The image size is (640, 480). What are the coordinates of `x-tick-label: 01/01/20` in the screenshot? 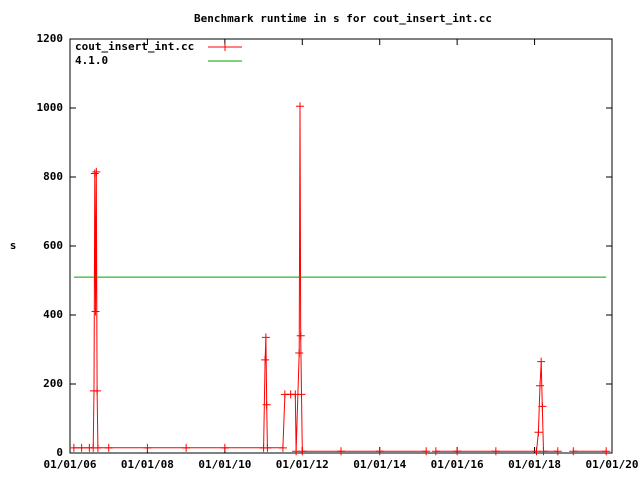 It's located at (612, 464).